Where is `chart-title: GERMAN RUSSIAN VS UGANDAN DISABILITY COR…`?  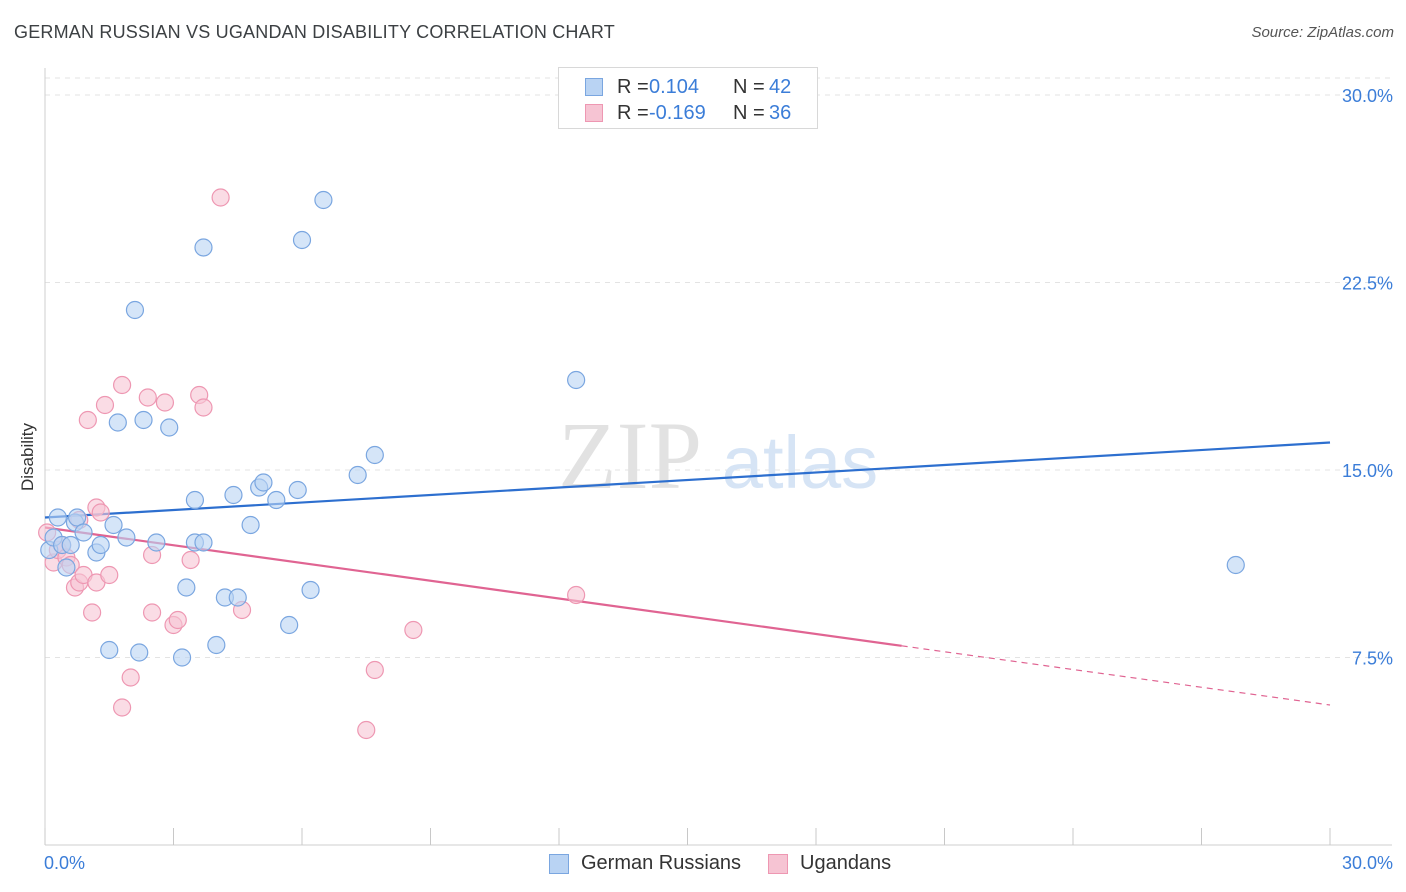 chart-title: GERMAN RUSSIAN VS UGANDAN DISABILITY COR… is located at coordinates (314, 32).